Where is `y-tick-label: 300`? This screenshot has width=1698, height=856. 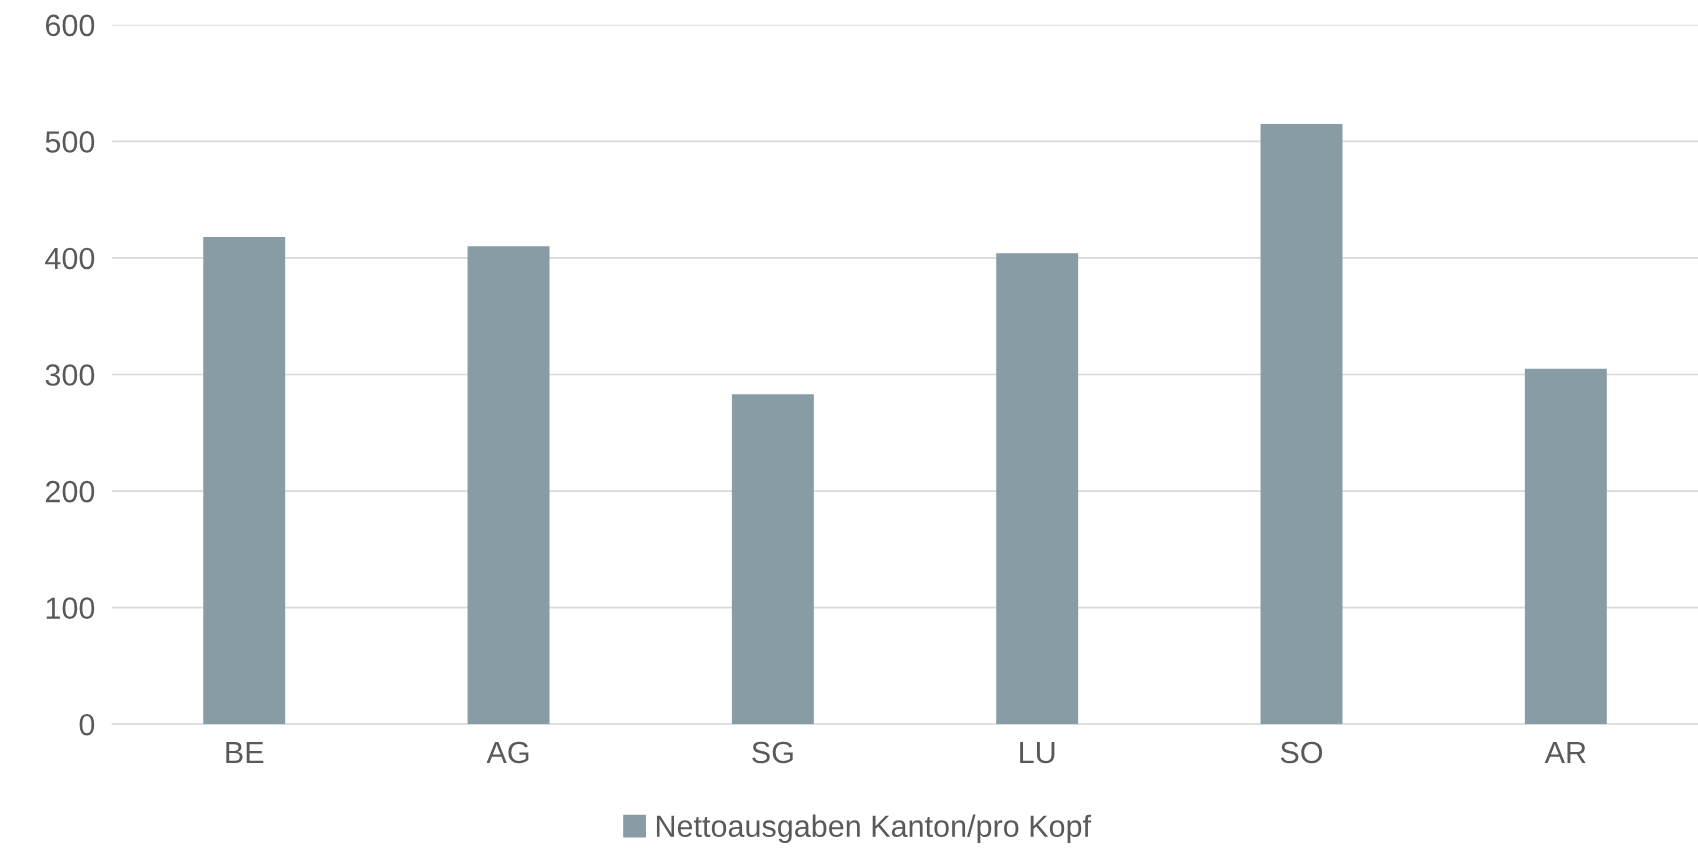
y-tick-label: 300 is located at coordinates (70, 375).